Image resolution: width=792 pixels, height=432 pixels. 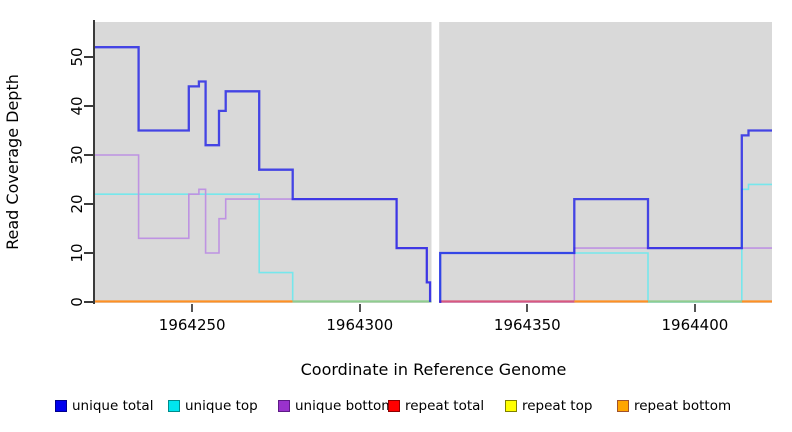 I want to click on legend-label: repeat total, so click(x=445, y=406).